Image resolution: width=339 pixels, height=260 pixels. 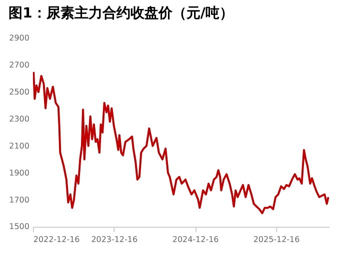 I want to click on y-tick-label: 2500, so click(x=19, y=92).